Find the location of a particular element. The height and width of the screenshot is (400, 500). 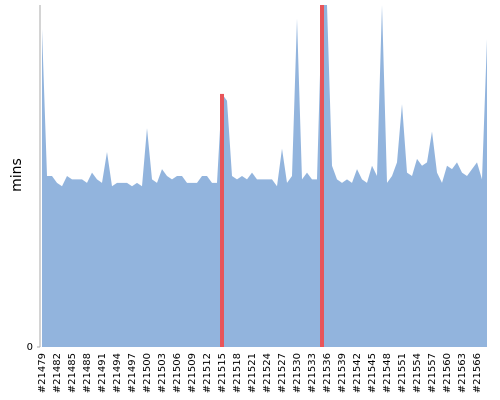

x-tick-label: #21533 is located at coordinates (312, 373).